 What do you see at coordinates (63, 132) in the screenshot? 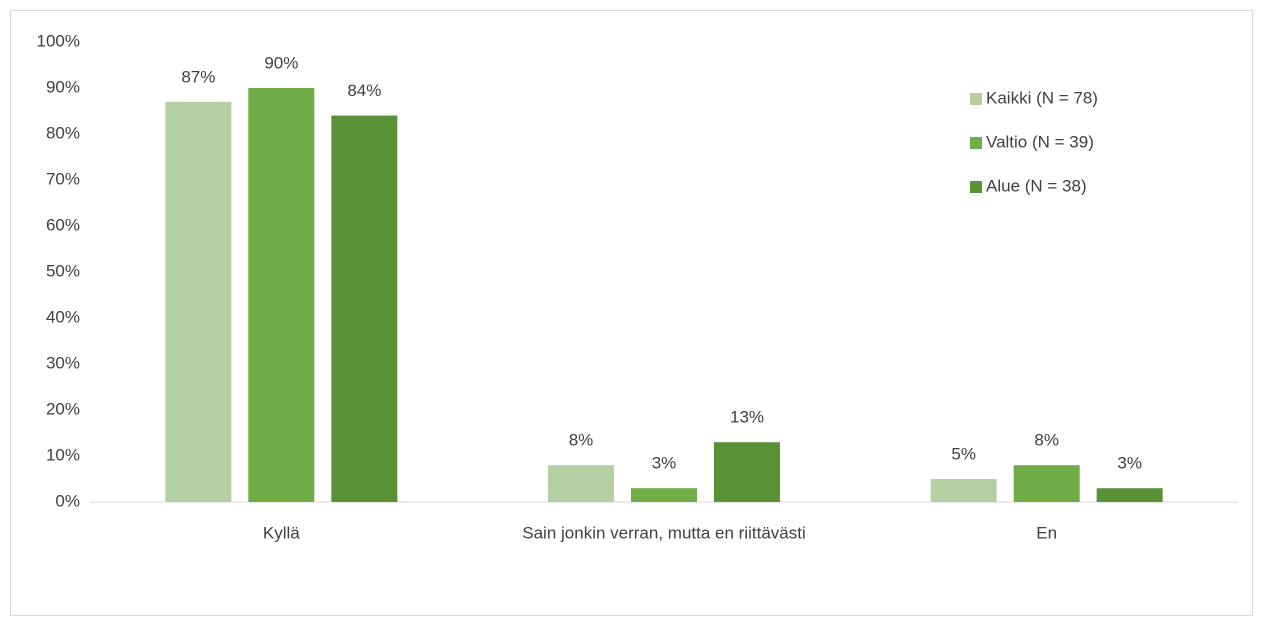
I see `y-tick-label: 80%` at bounding box center [63, 132].